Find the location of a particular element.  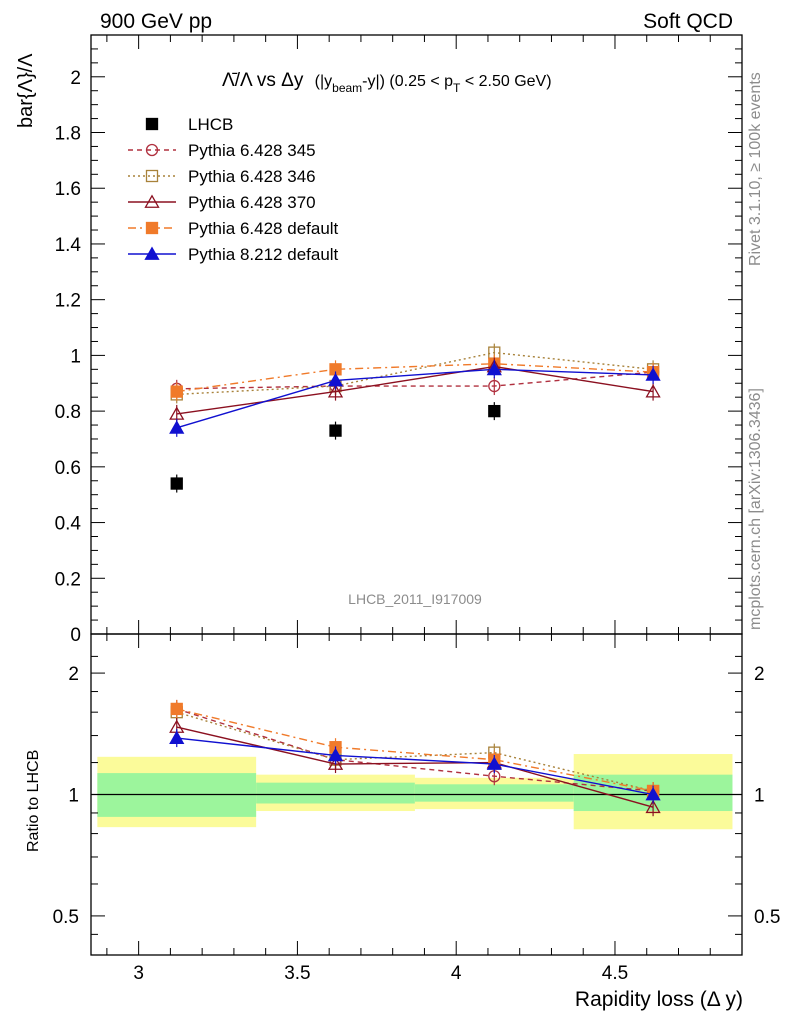

series-3-line is located at coordinates (415, 390).